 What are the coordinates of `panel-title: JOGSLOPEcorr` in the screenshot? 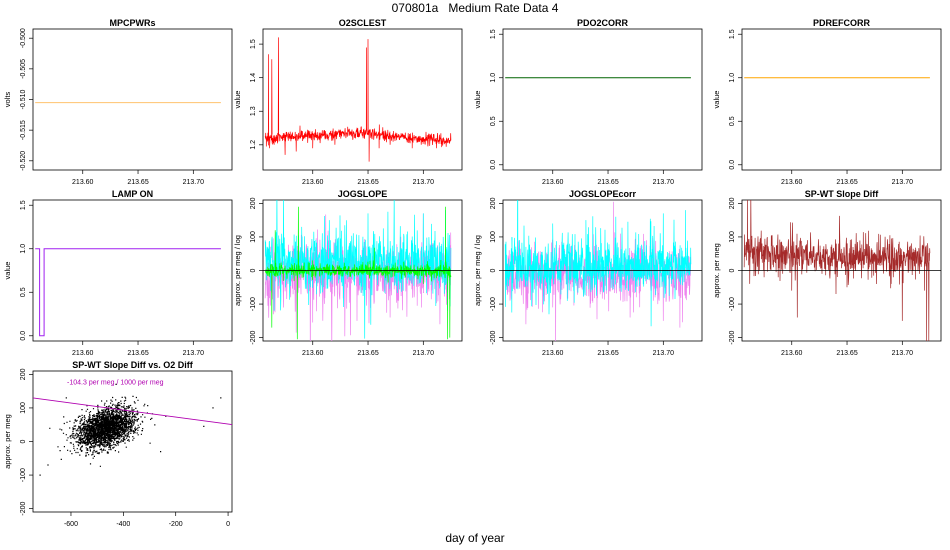 It's located at (603, 194).